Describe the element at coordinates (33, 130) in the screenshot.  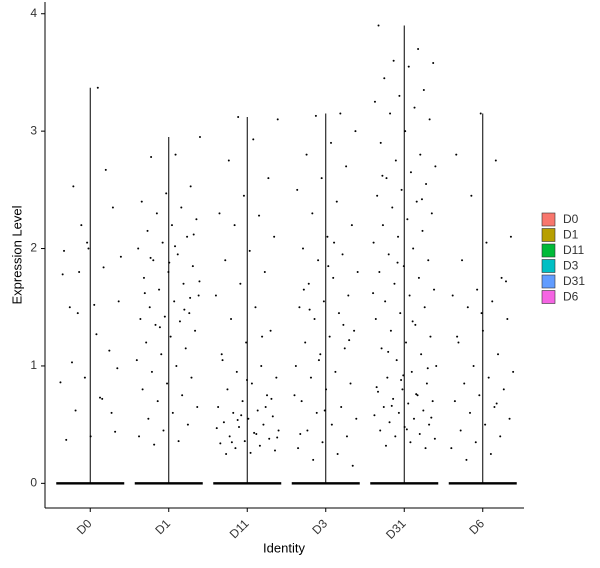
I see `y-tick-label: 3` at that location.